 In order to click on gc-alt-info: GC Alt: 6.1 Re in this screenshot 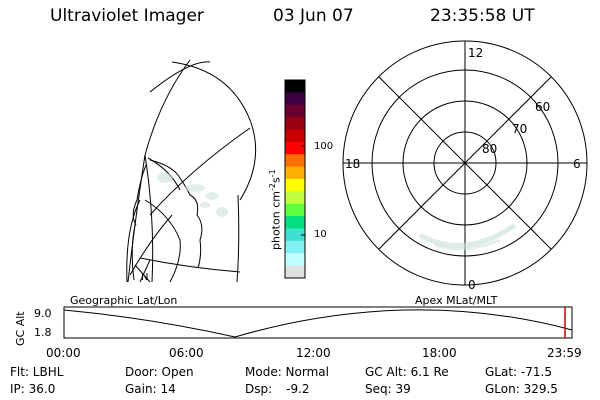, I will do `click(407, 372)`.